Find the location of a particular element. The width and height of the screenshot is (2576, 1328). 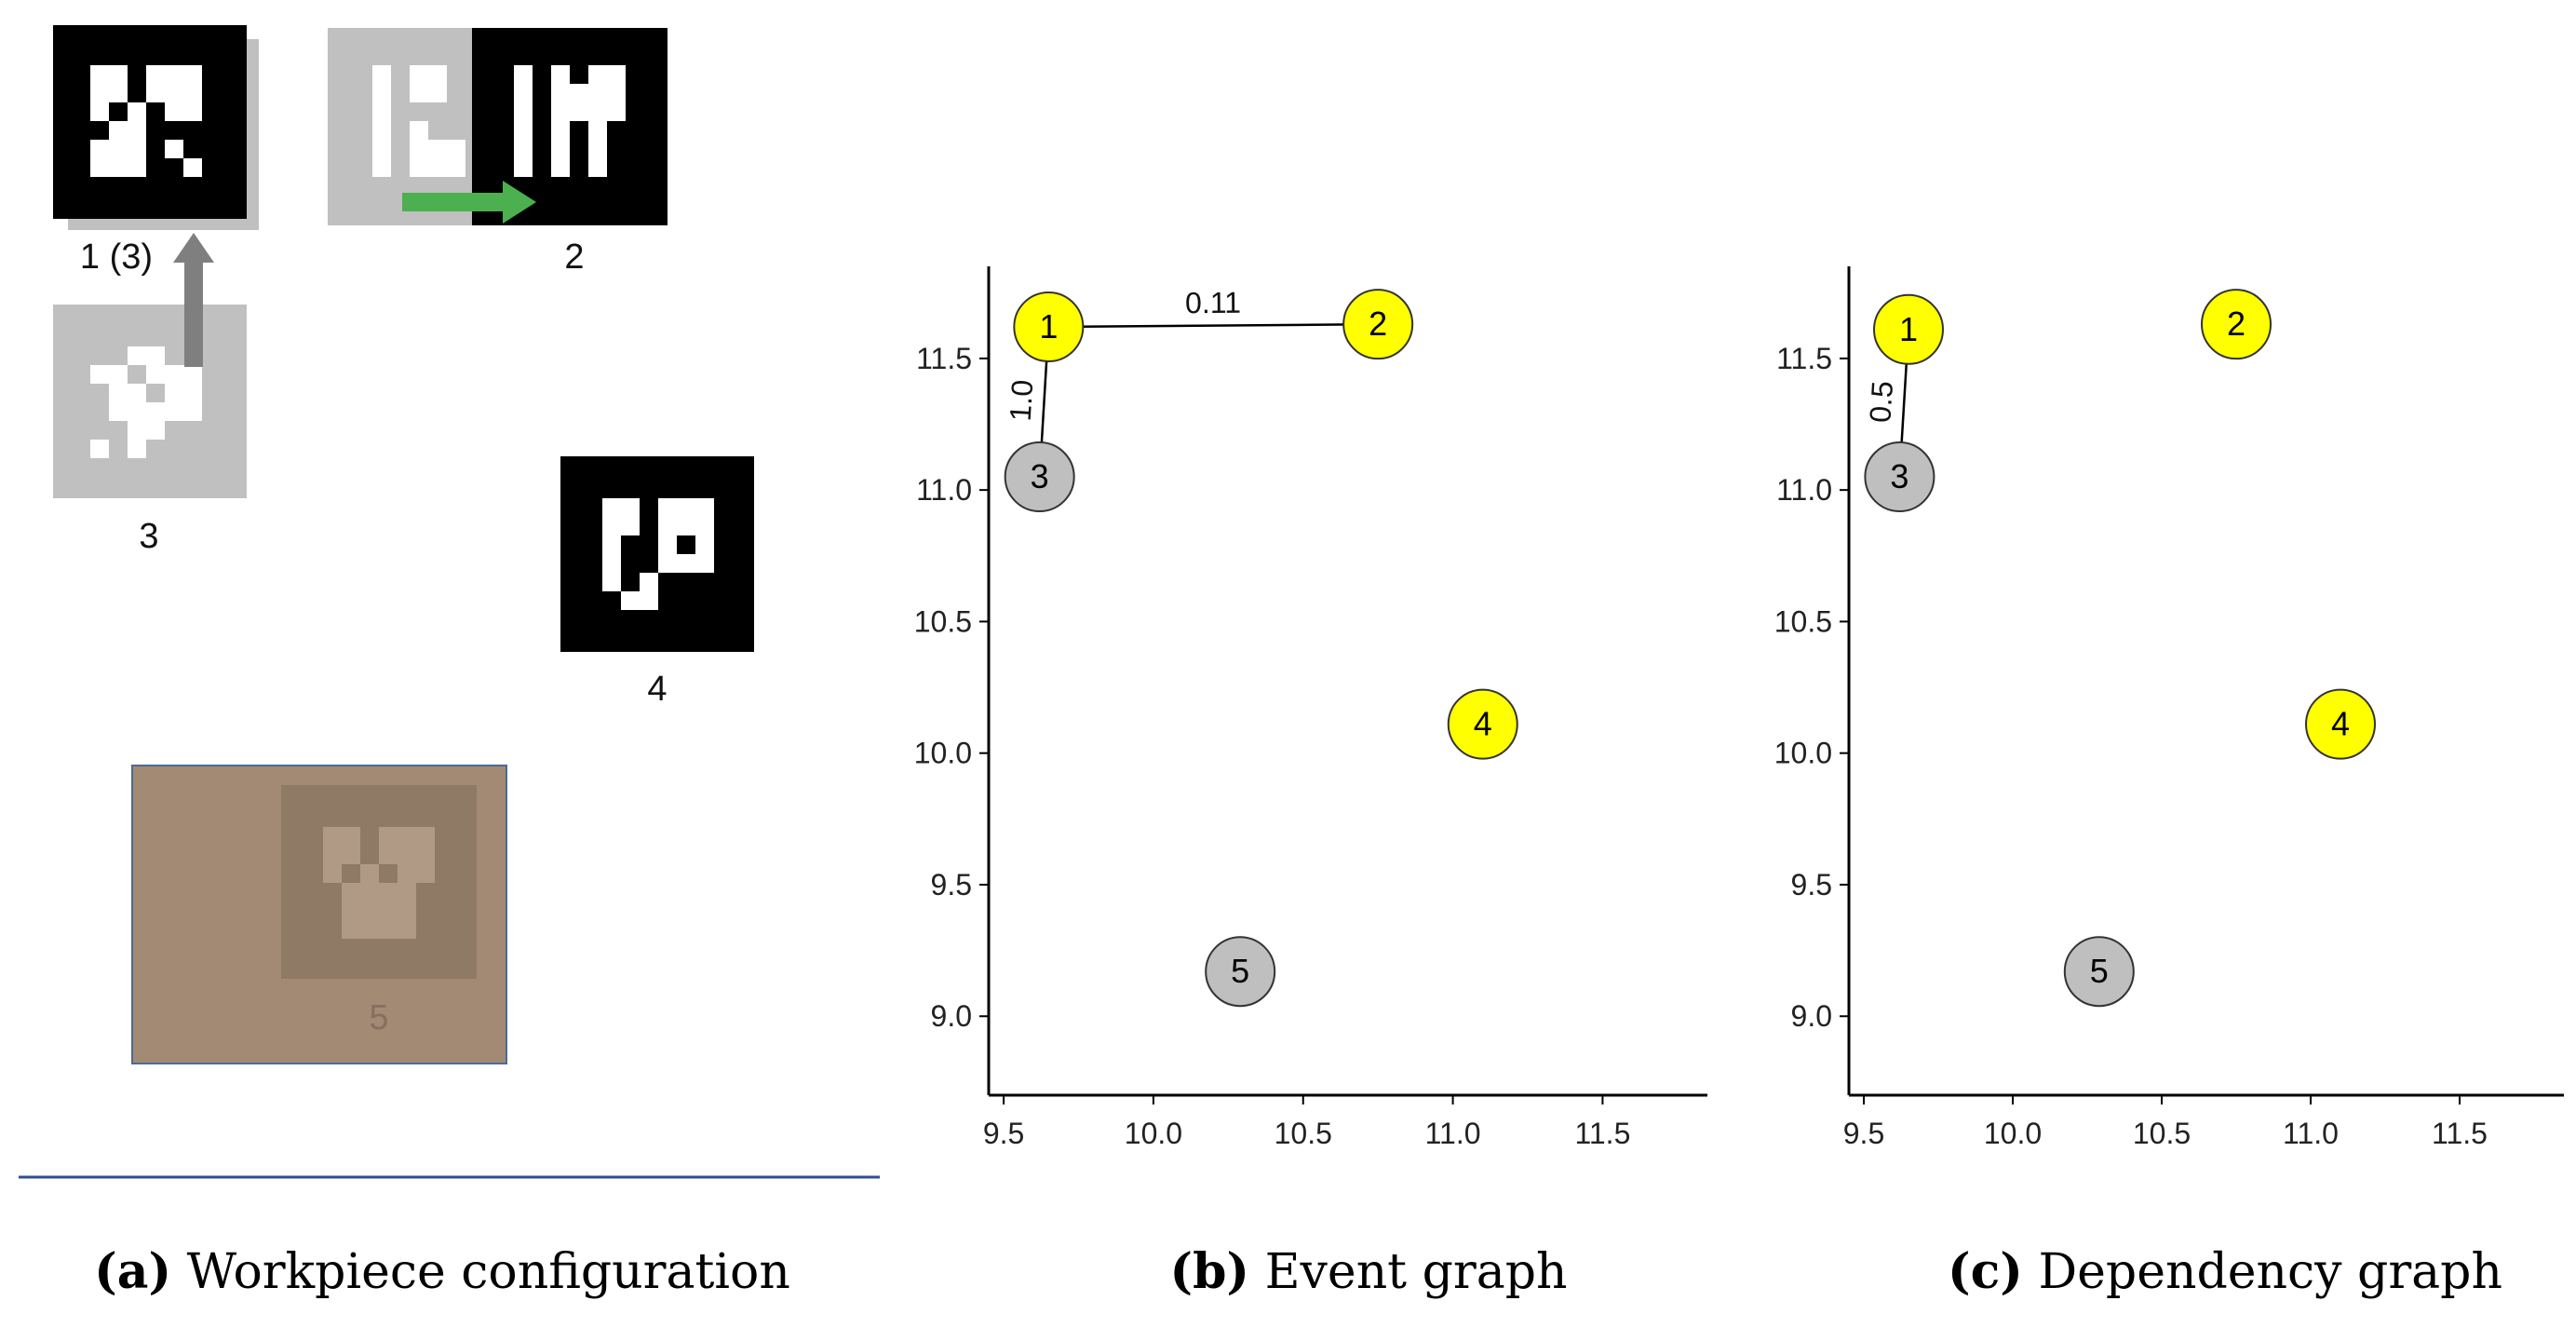

event-graph-edge-label-1-2: 0.11 is located at coordinates (1213, 303).